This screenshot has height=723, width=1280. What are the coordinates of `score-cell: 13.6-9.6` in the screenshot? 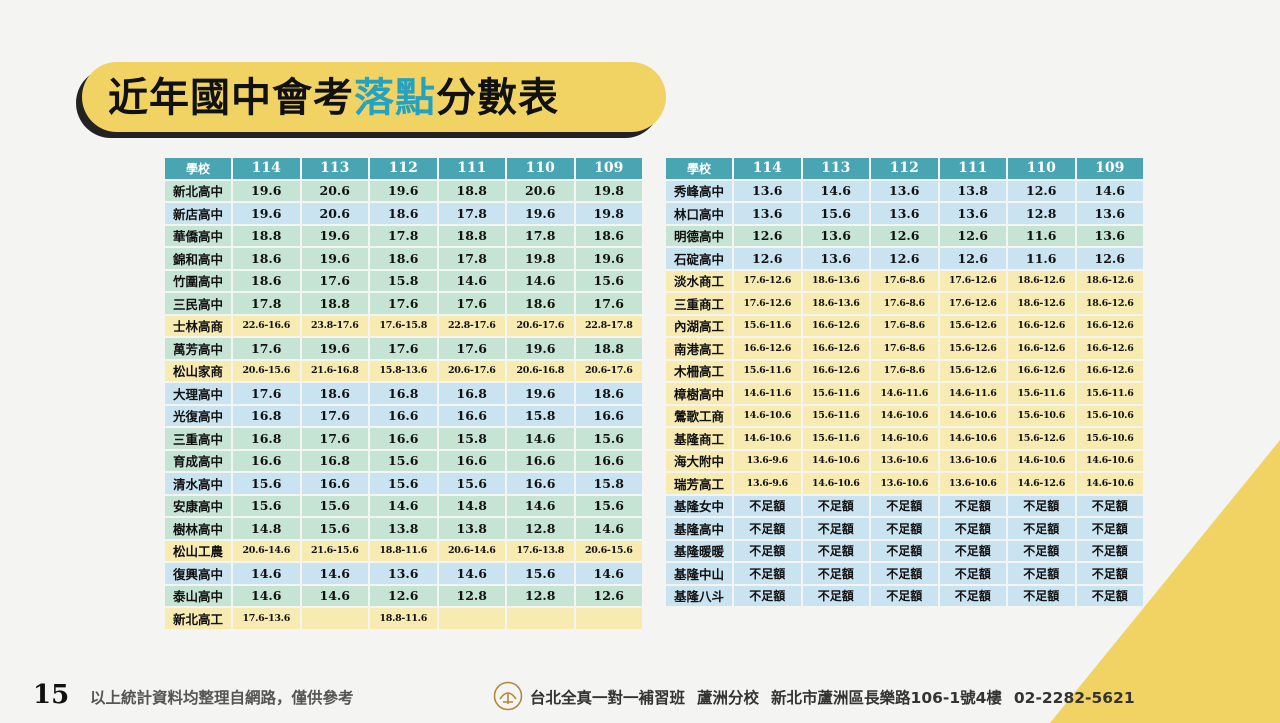 It's located at (767, 483).